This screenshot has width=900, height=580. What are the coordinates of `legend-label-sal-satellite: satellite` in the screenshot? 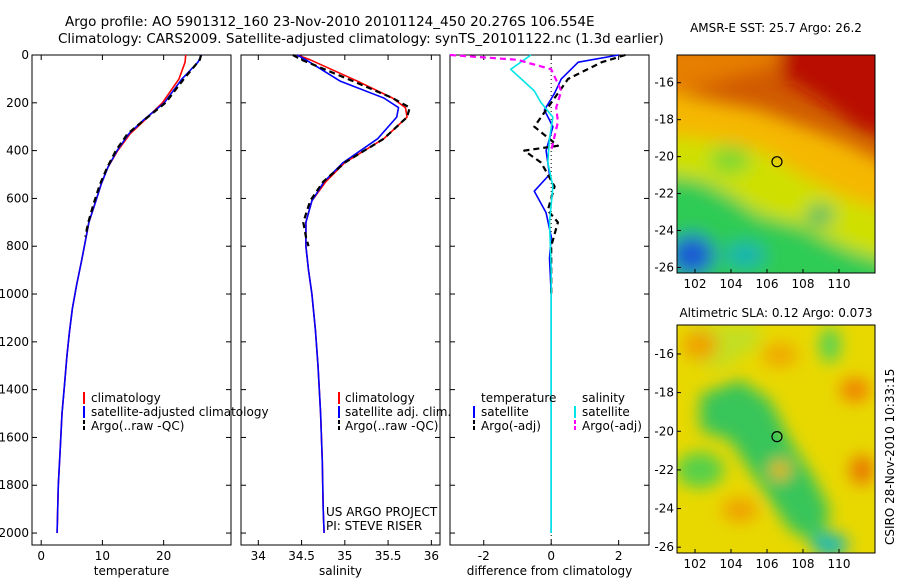 It's located at (606, 412).